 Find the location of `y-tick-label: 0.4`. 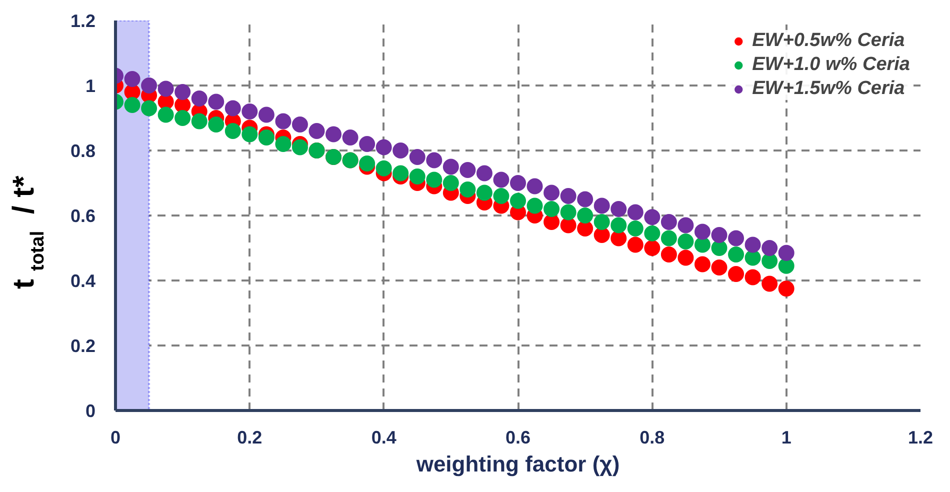

y-tick-label: 0.4 is located at coordinates (83, 281).